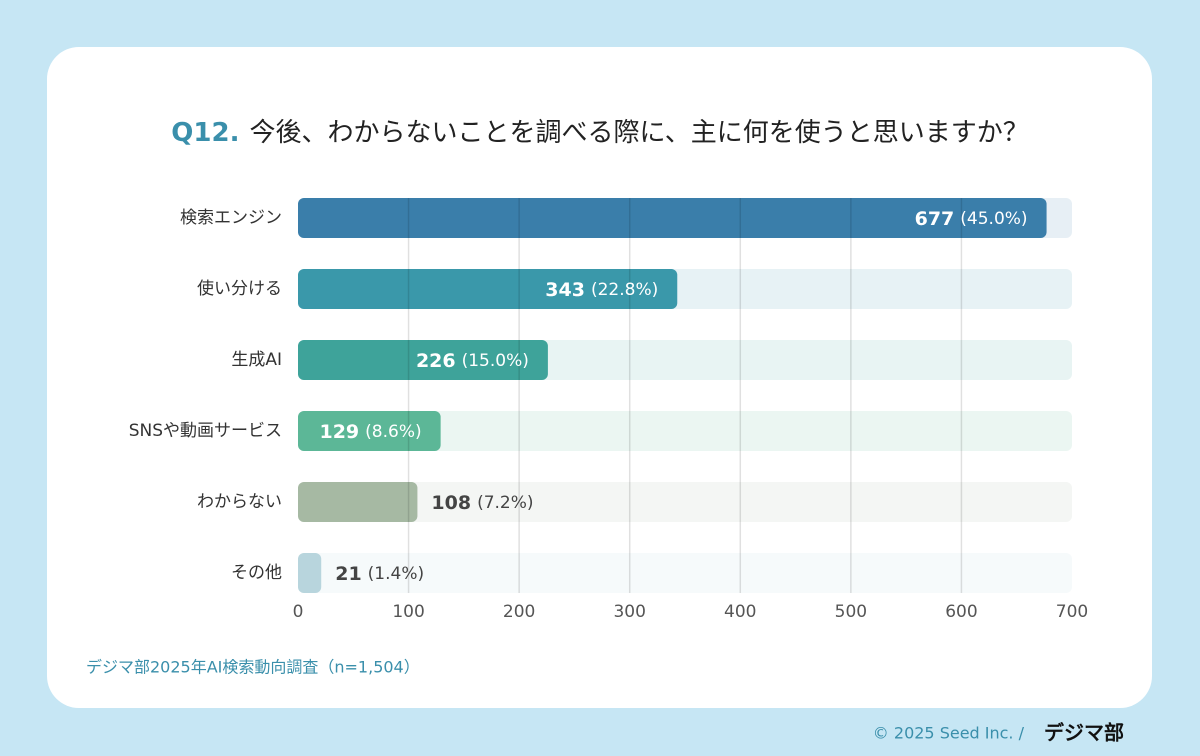  I want to click on value-label: 226 (15.0%), so click(472, 361).